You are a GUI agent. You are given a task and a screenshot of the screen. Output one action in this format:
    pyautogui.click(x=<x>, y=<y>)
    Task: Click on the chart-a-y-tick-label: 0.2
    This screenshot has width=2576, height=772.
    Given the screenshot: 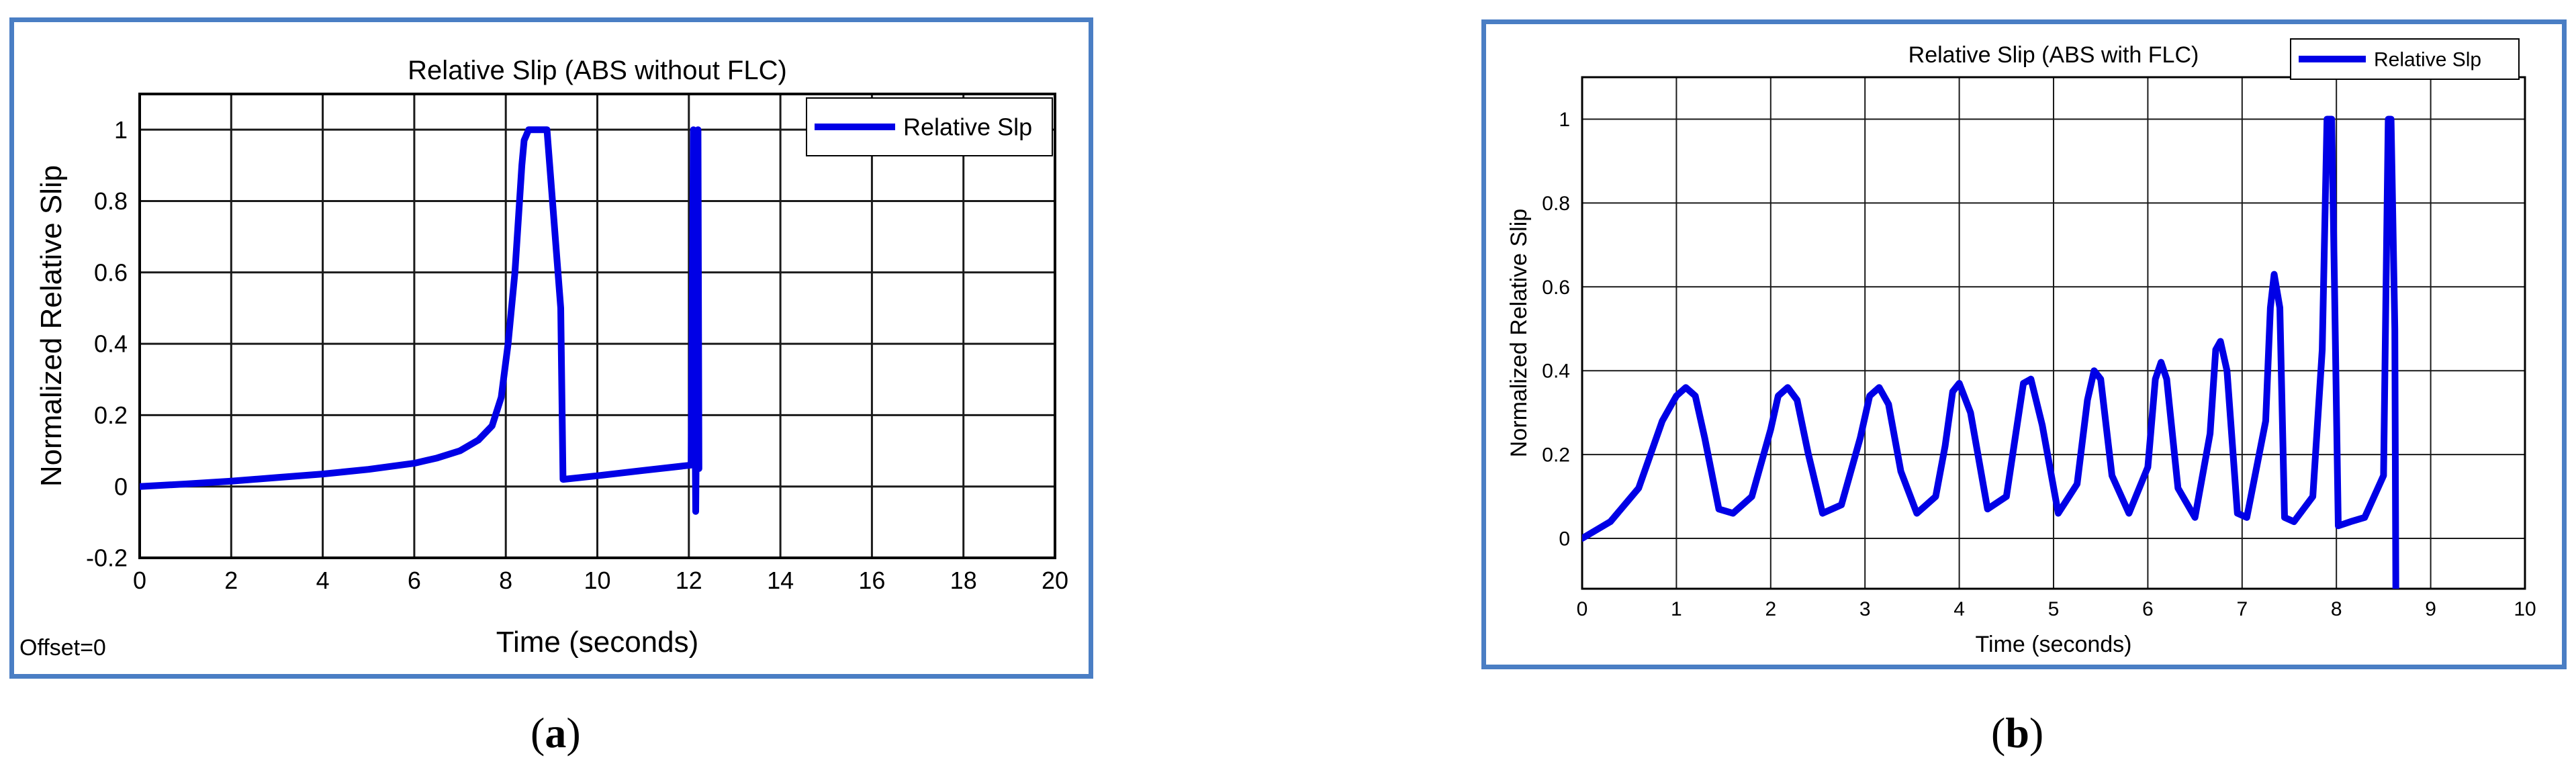 What is the action you would take?
    pyautogui.click(x=111, y=415)
    